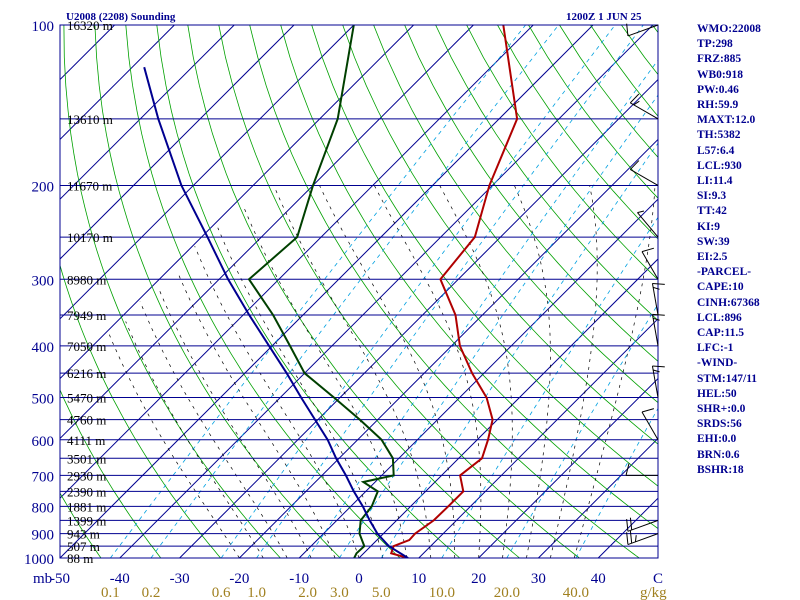  What do you see at coordinates (86, 420) in the screenshot?
I see `height-label: 4760 m` at bounding box center [86, 420].